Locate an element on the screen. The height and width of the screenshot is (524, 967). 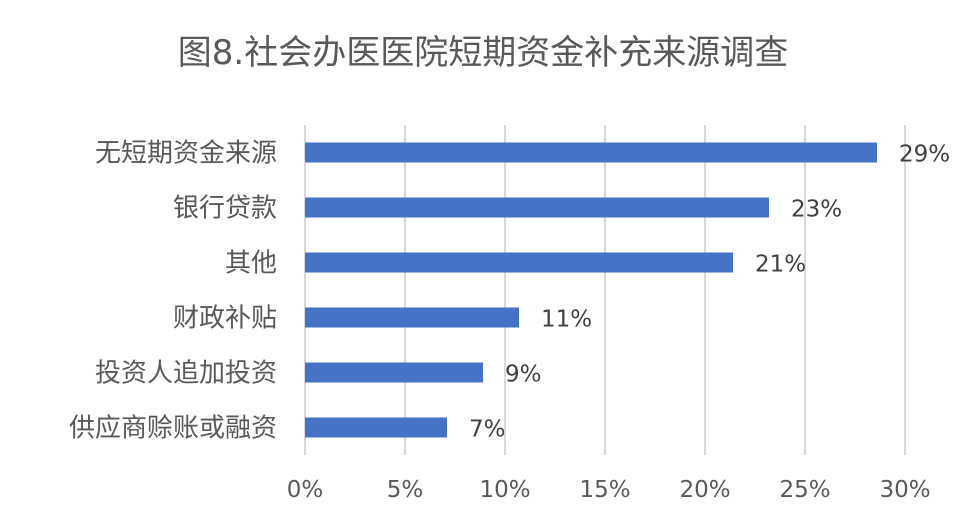
data-label: 9% is located at coordinates (523, 375).